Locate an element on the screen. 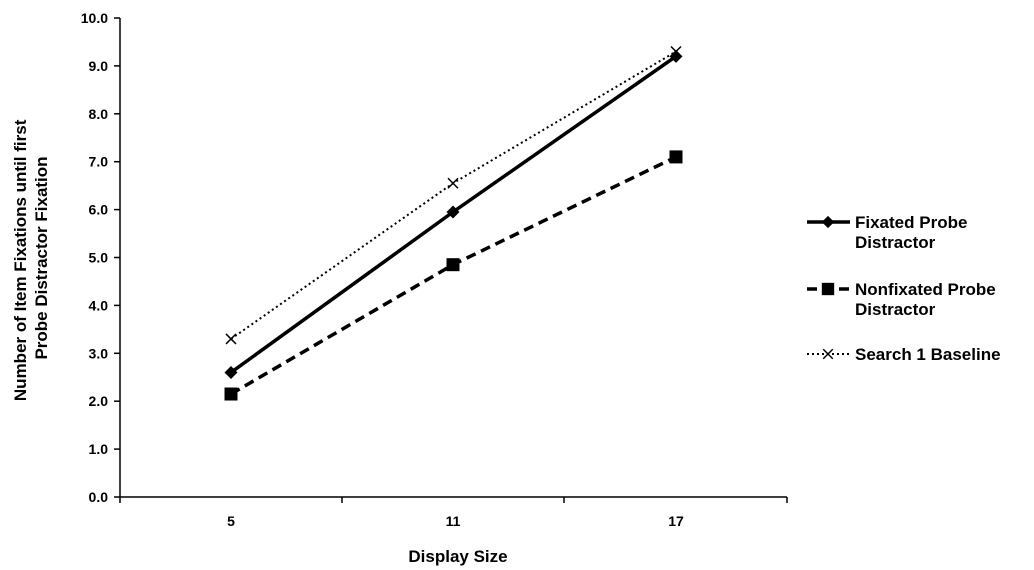  y-tick-label: 1.0 is located at coordinates (99, 449).